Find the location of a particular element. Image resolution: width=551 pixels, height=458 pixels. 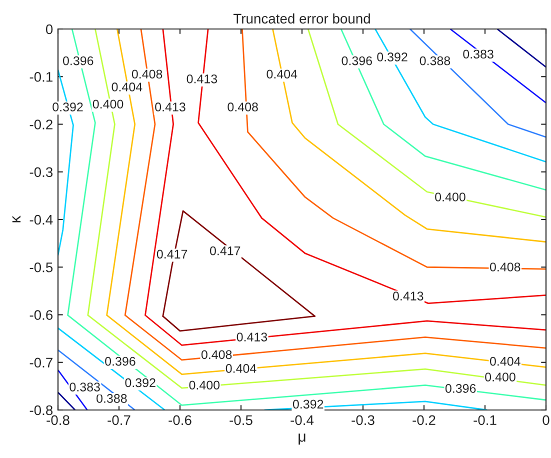

y-tick-label: -0.3 is located at coordinates (41, 172).